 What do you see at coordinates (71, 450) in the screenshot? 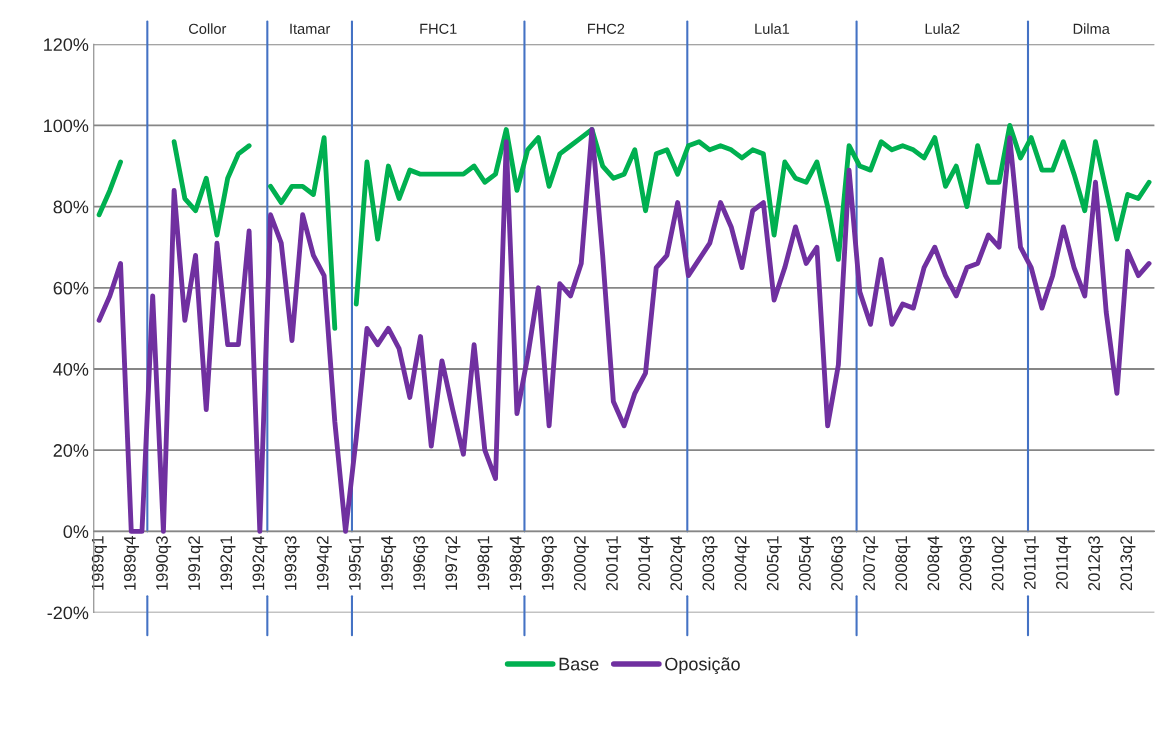
I see `y-tick-label: 20%` at bounding box center [71, 450].